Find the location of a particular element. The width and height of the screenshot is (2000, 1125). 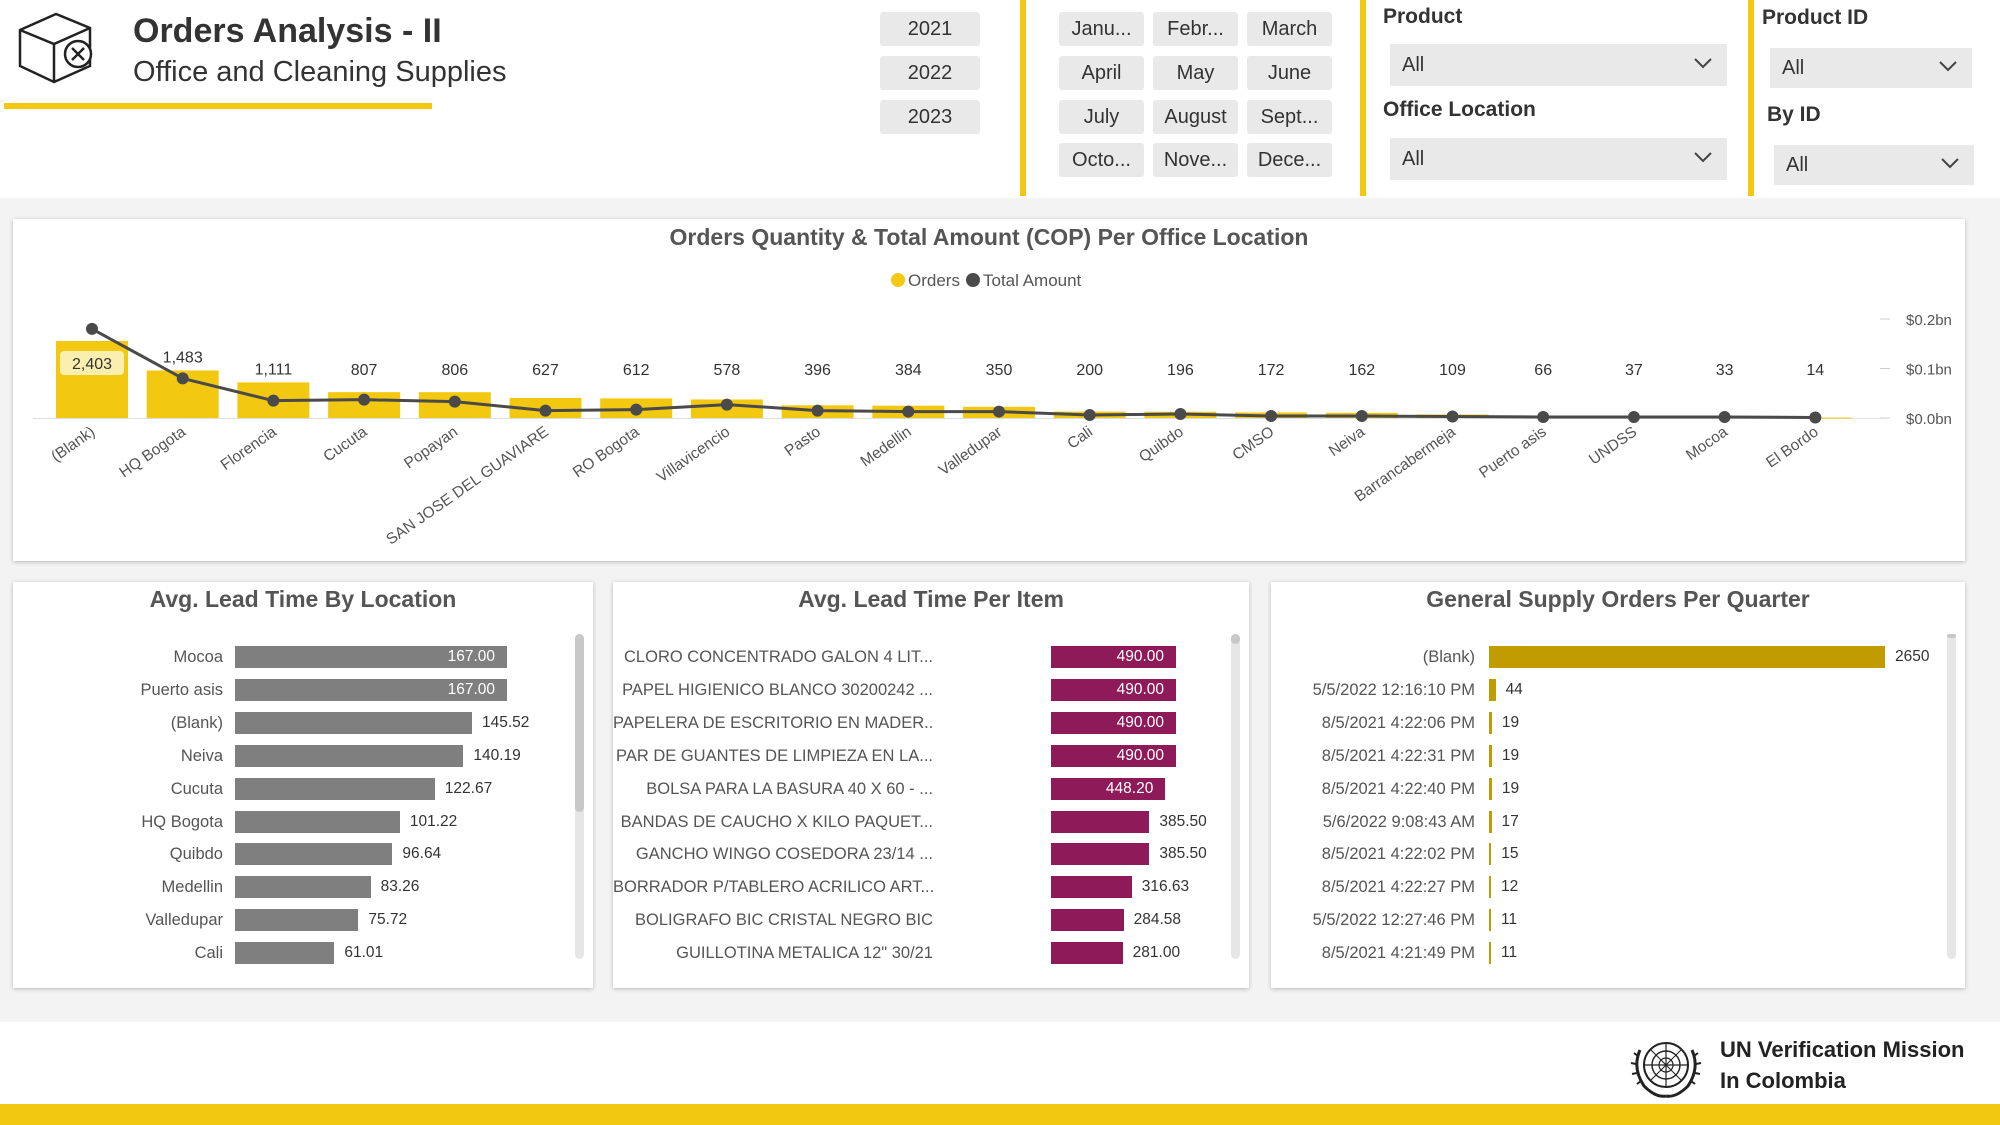

year-button-2022: 2022 is located at coordinates (930, 73).